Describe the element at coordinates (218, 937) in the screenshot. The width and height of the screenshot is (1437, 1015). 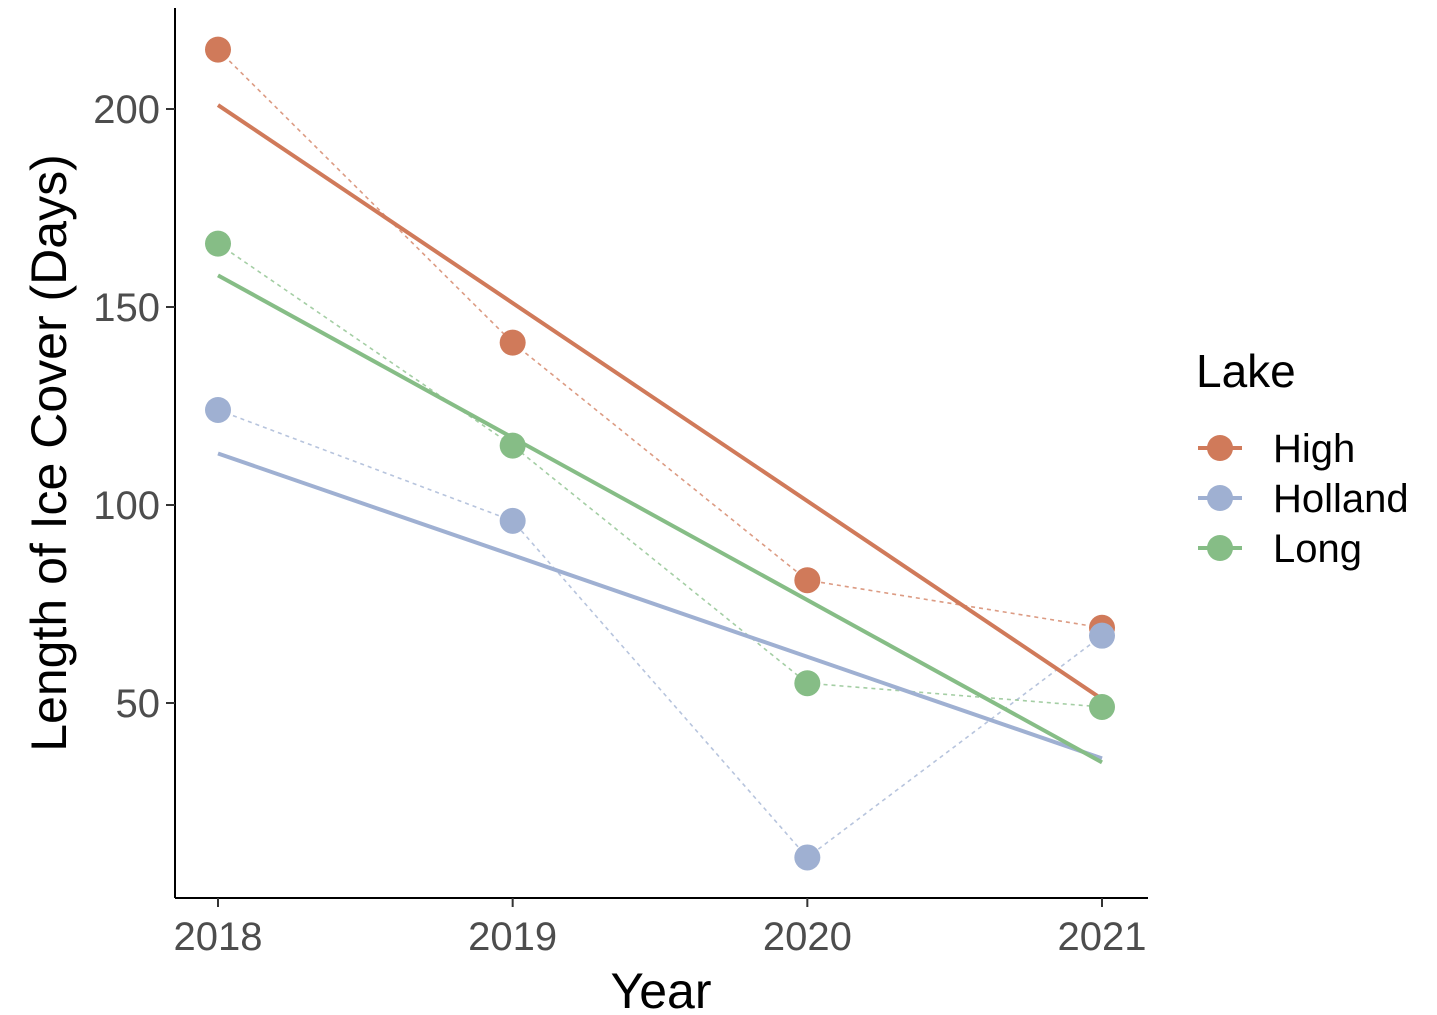
I see `x-tick-label: 2018` at that location.